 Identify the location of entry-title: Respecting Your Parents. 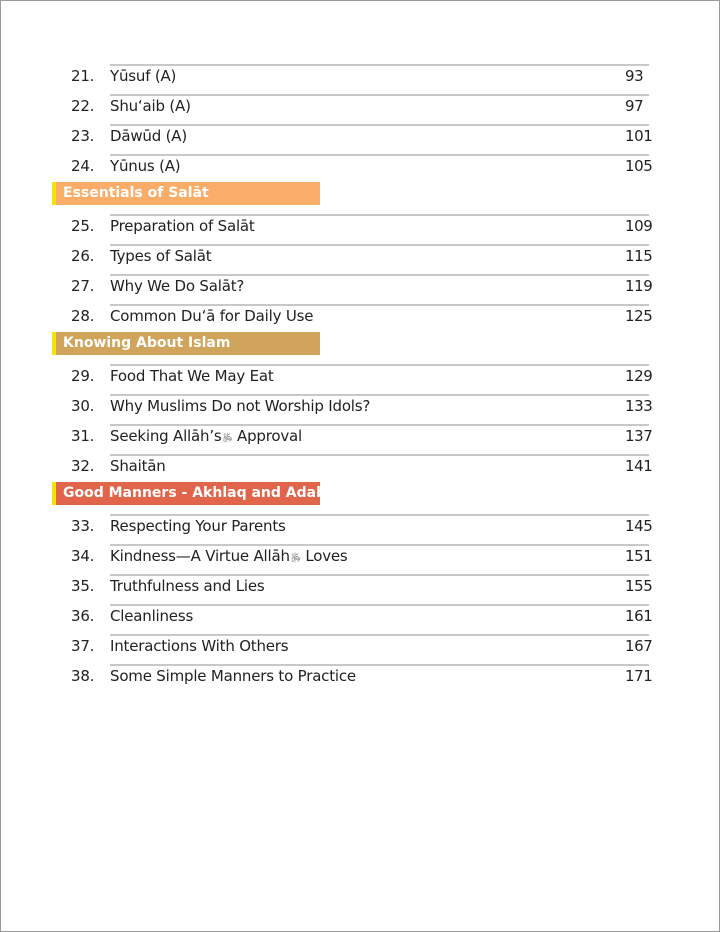
(198, 526).